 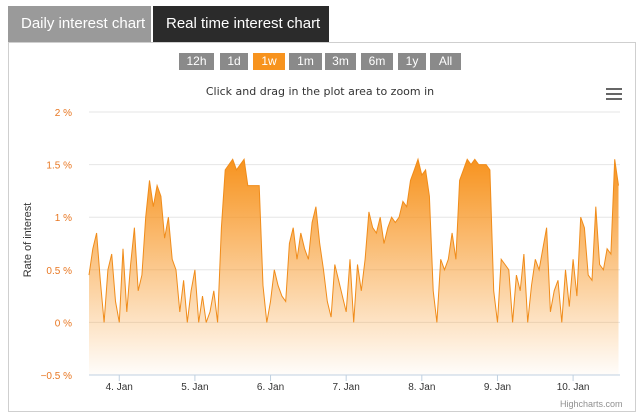 I want to click on tab-real-time-interest-chart: Real time interest chart, so click(x=241, y=24).